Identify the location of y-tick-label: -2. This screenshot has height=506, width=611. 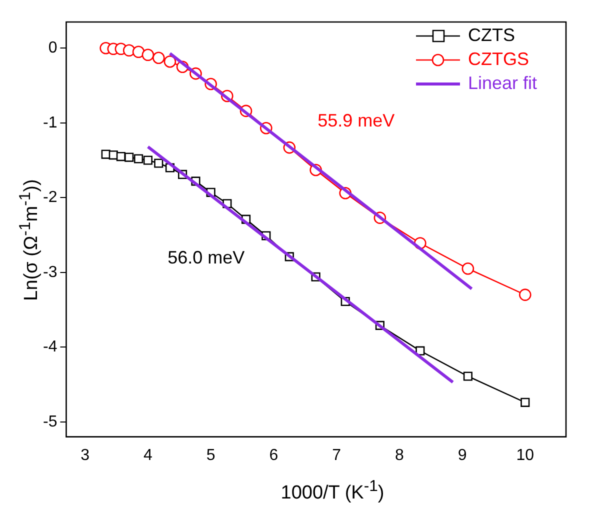
(50, 197).